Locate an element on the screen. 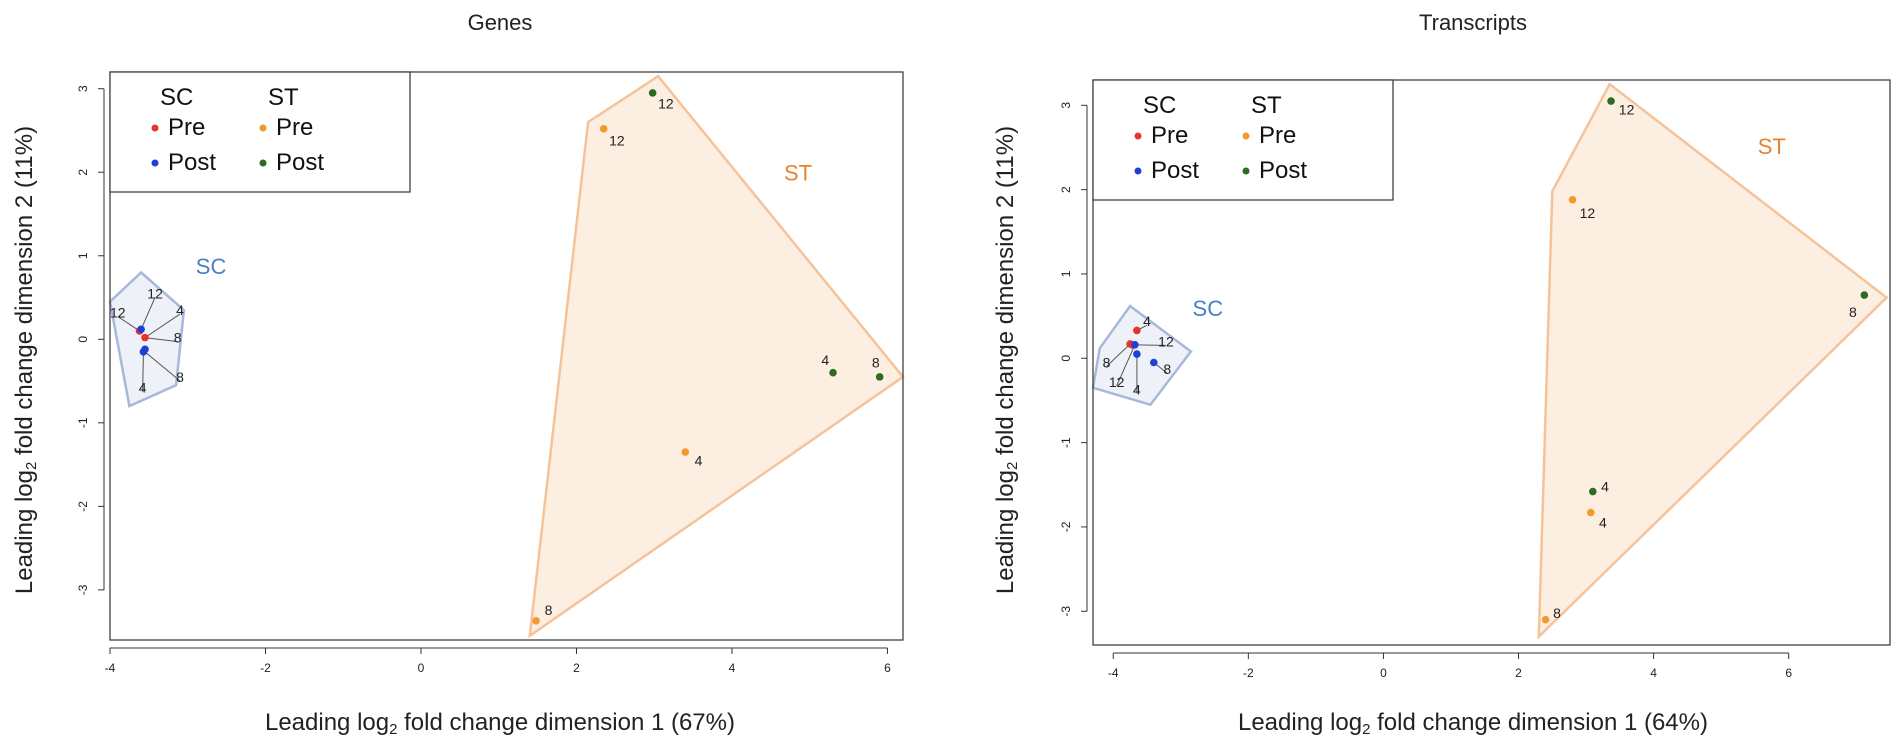 The image size is (1902, 746). hull-st is located at coordinates (1713, 361).